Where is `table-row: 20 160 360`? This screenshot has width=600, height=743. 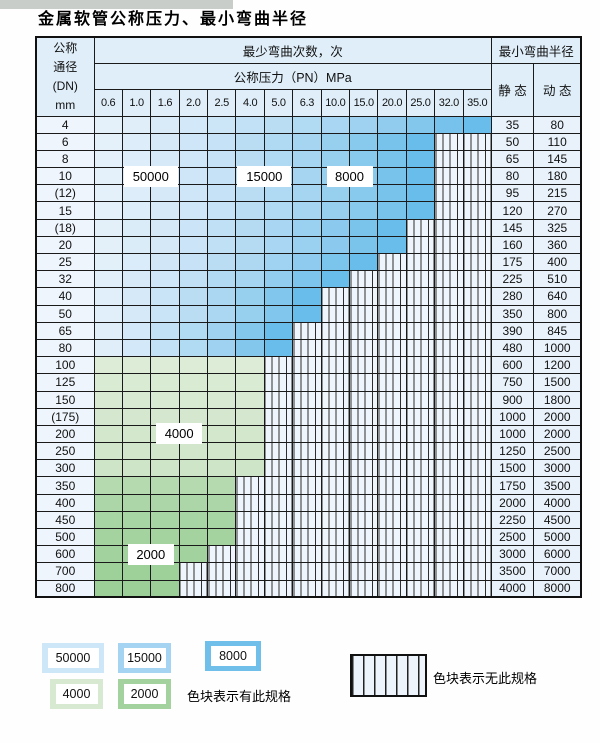 table-row: 20 160 360 is located at coordinates (308, 245).